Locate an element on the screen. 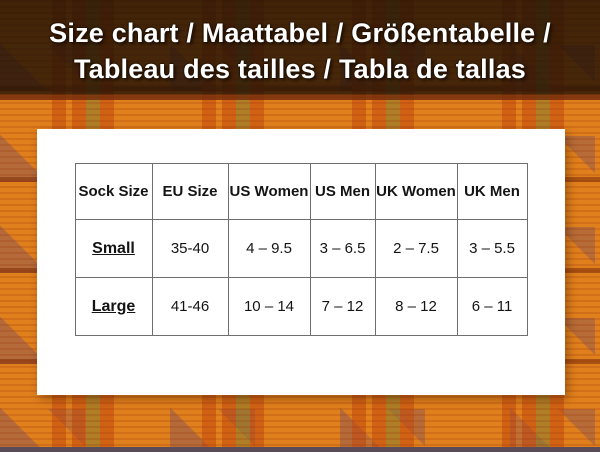  cell-large-eu: 41-46 is located at coordinates (190, 306).